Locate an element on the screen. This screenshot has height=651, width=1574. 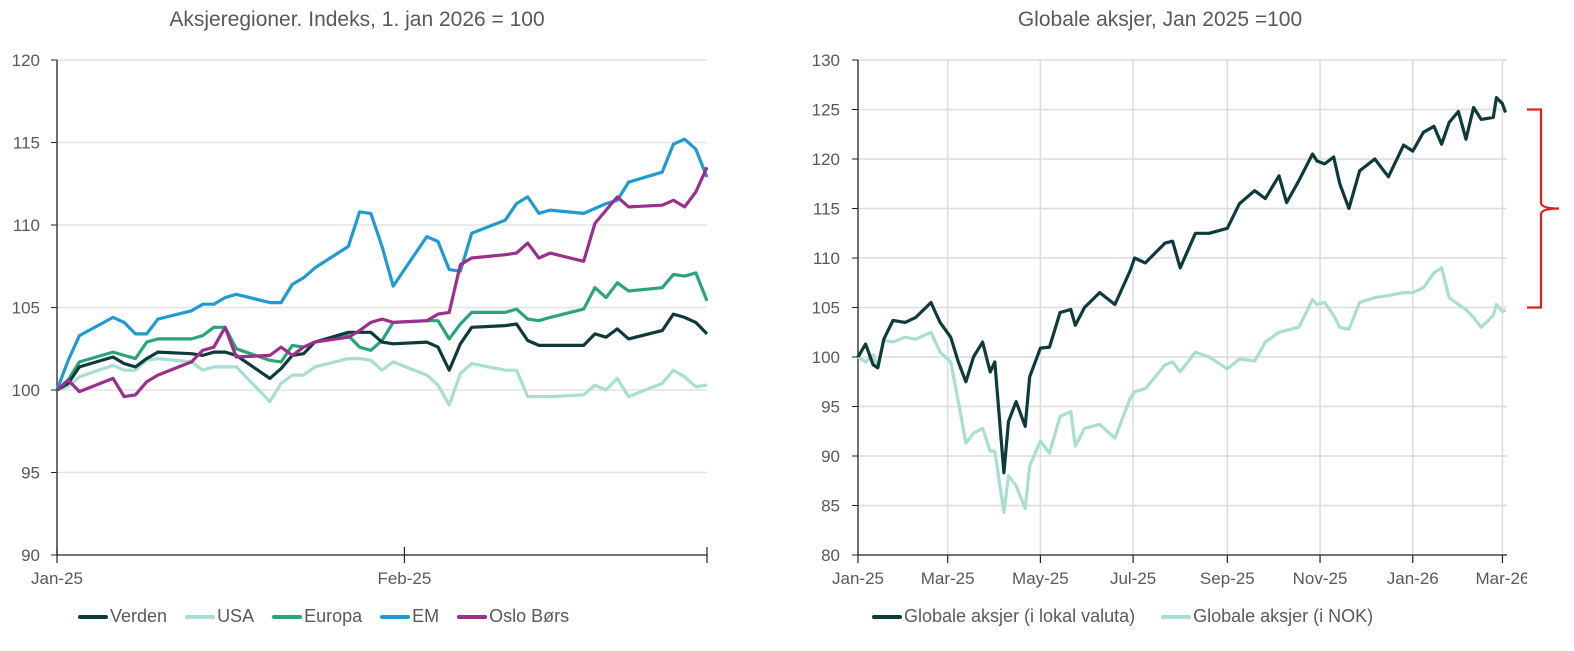
left-legend: Verden USA Europa EM Oslo Børs is located at coordinates (323, 616).